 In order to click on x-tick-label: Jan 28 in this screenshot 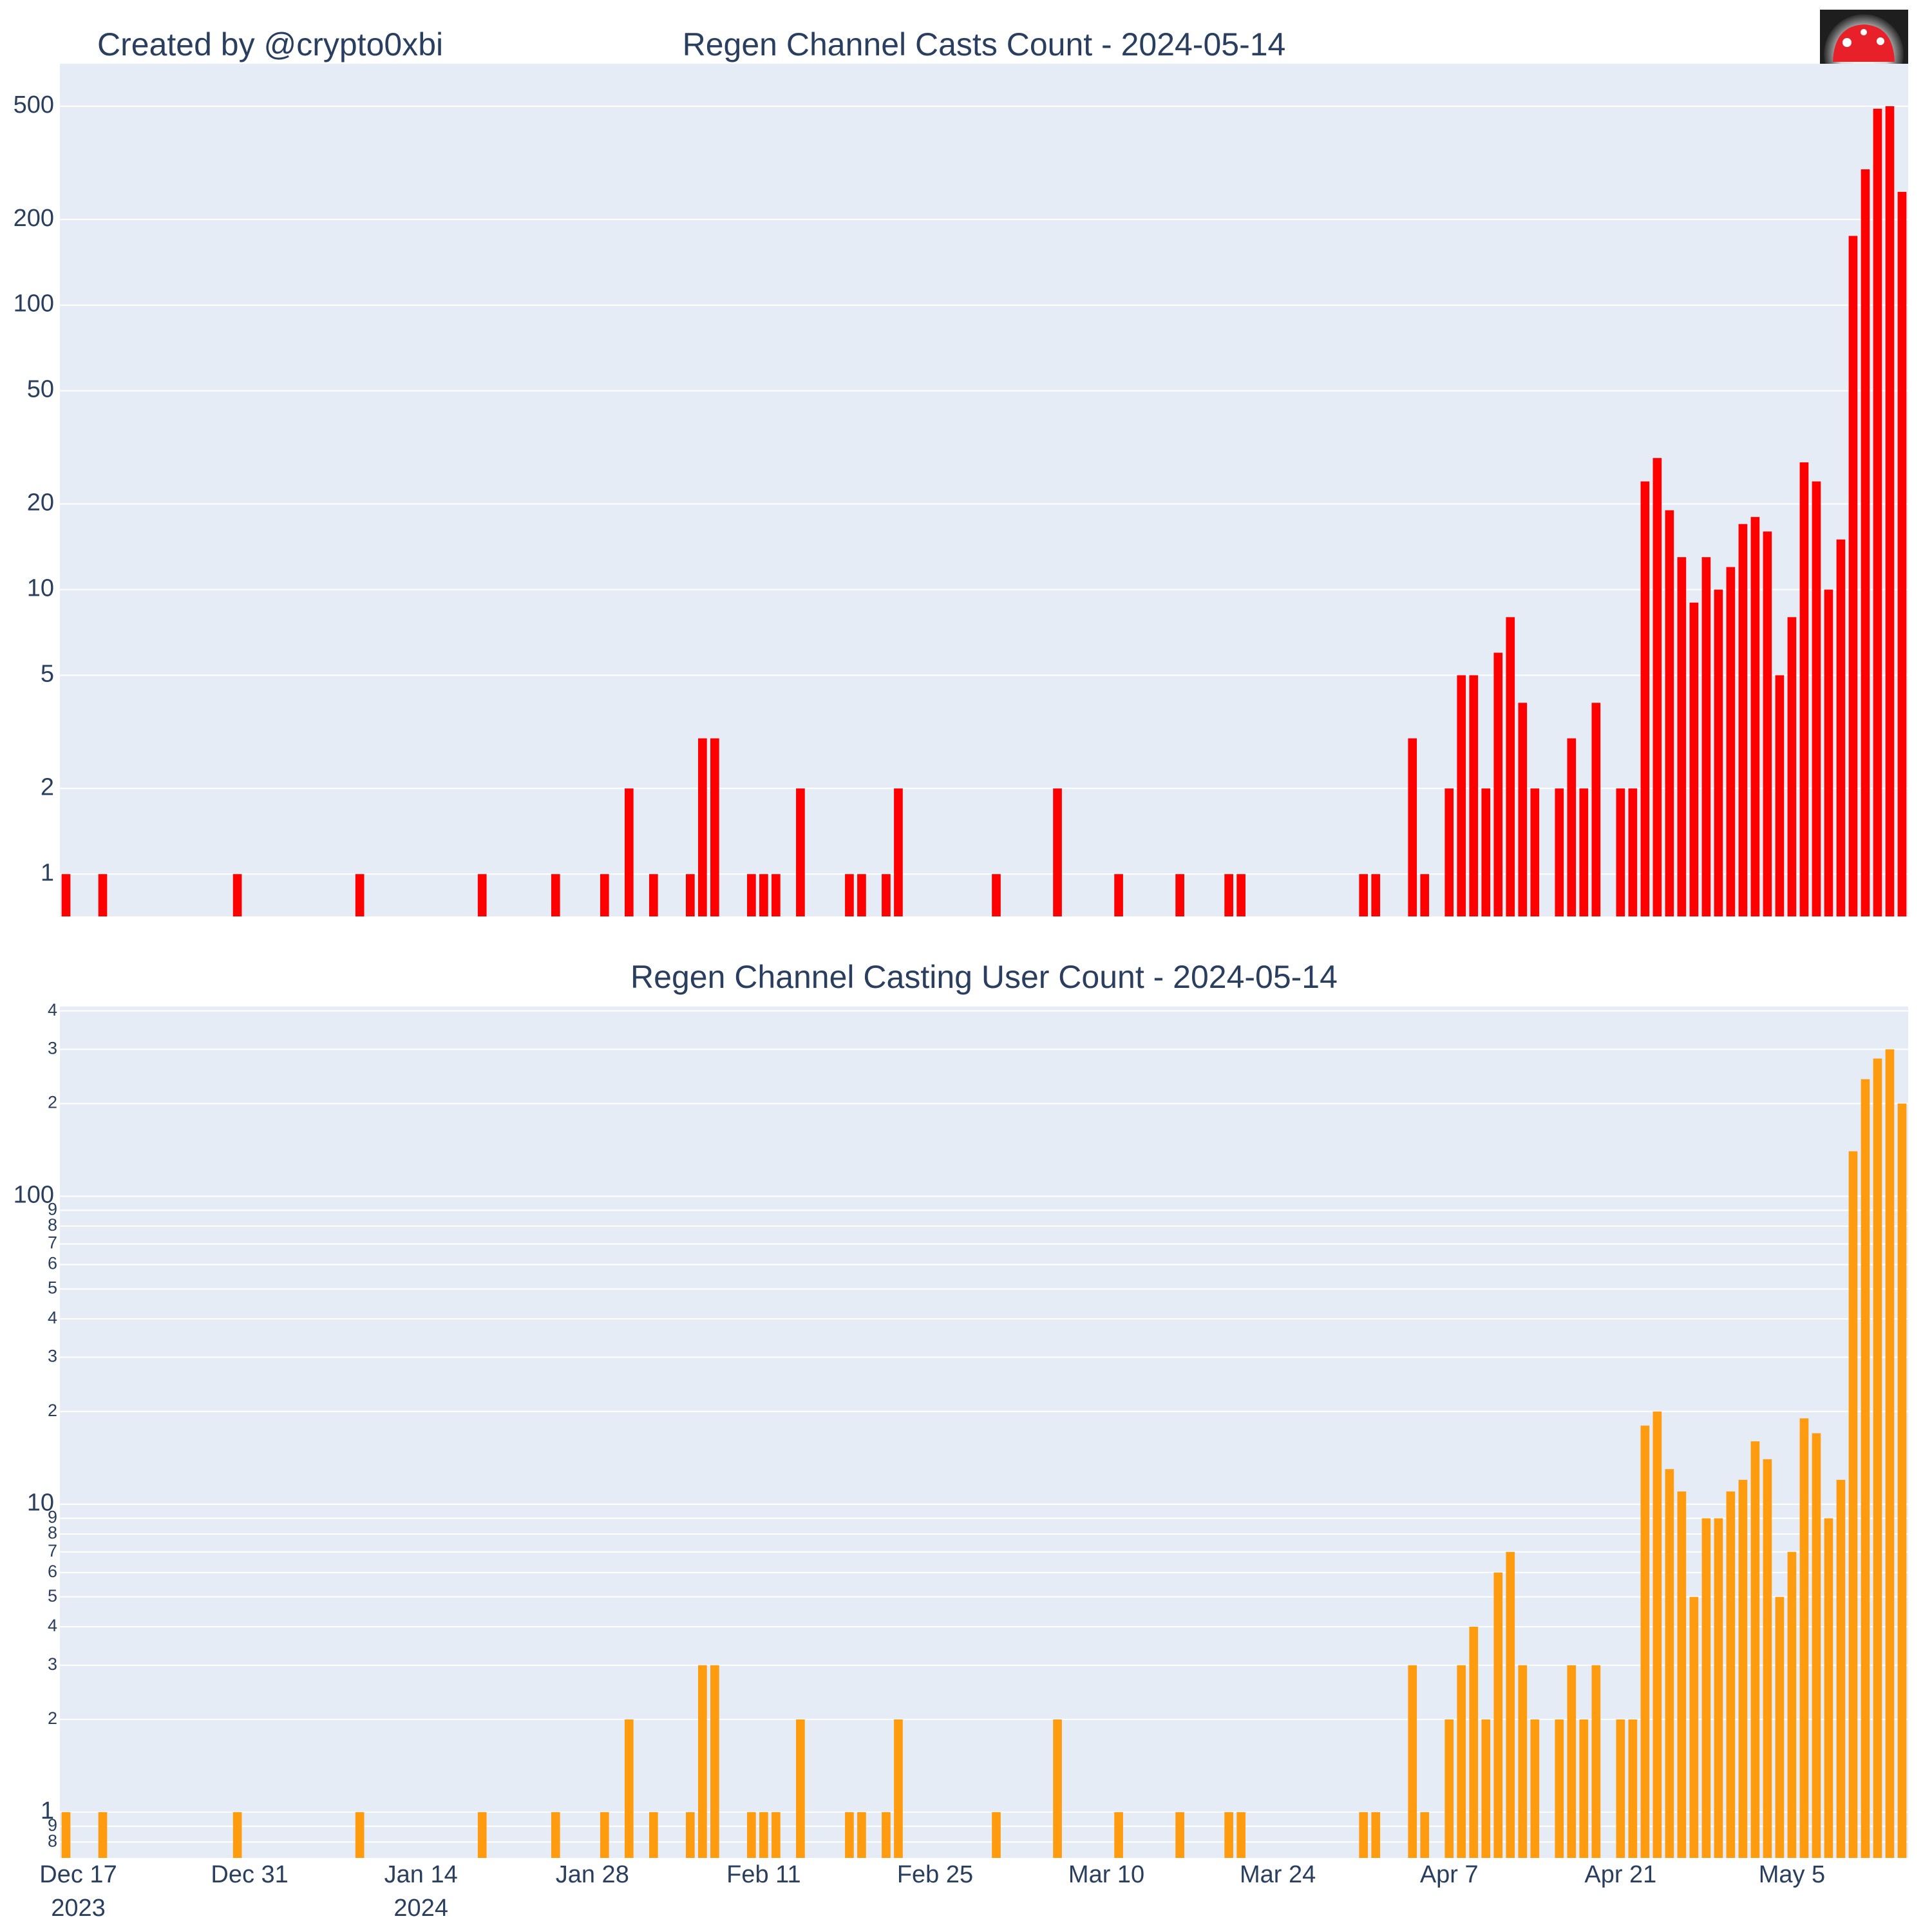, I will do `click(592, 1874)`.